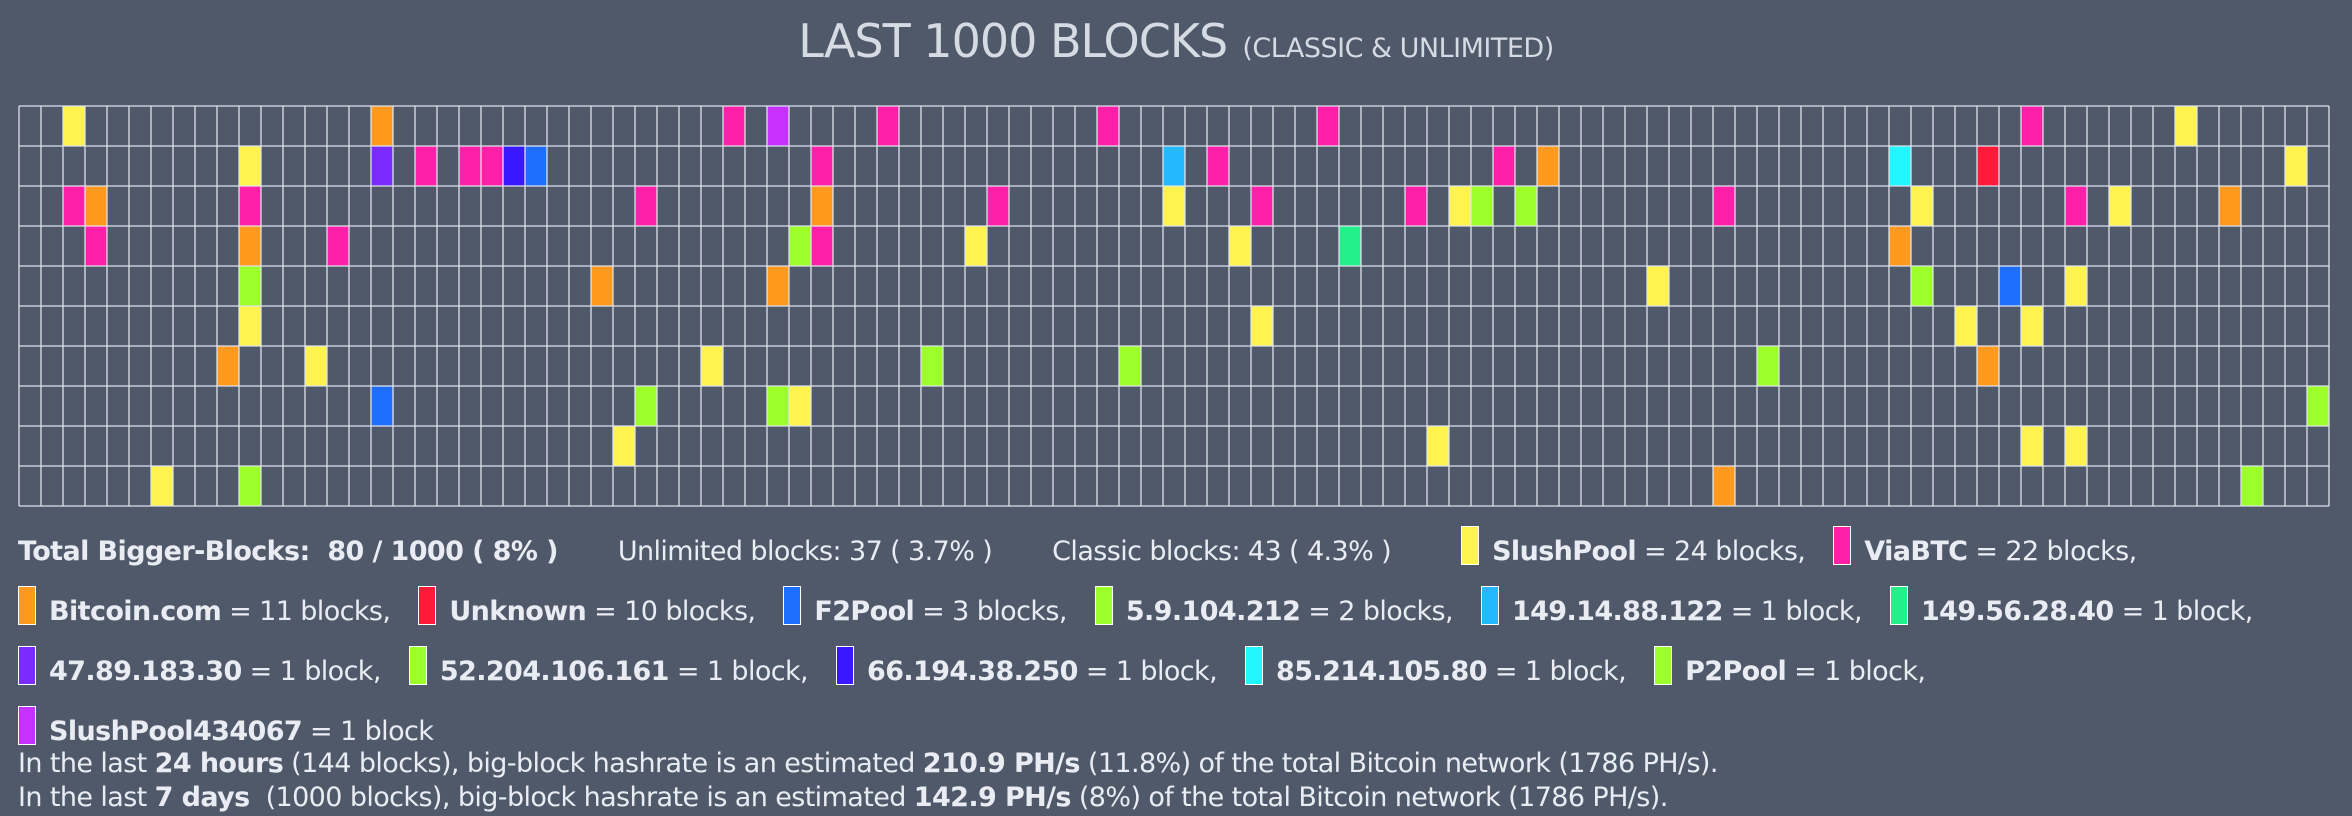 Image resolution: width=2352 pixels, height=816 pixels. What do you see at coordinates (306, 611) in the screenshot?
I see `legend-count: = 11 blocks,` at bounding box center [306, 611].